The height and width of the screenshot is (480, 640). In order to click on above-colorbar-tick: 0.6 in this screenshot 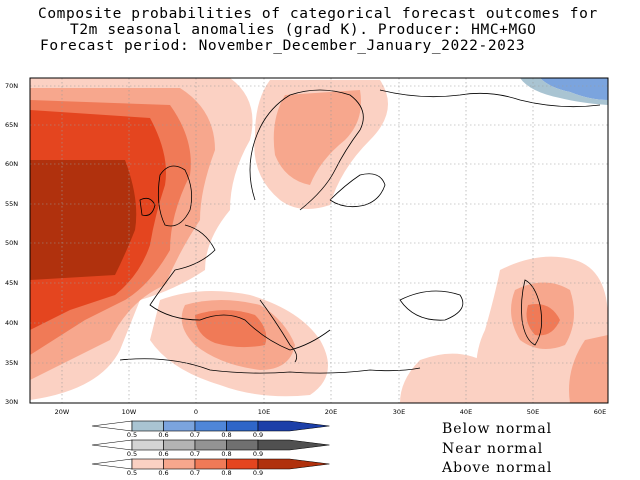, I will do `click(163, 473)`.